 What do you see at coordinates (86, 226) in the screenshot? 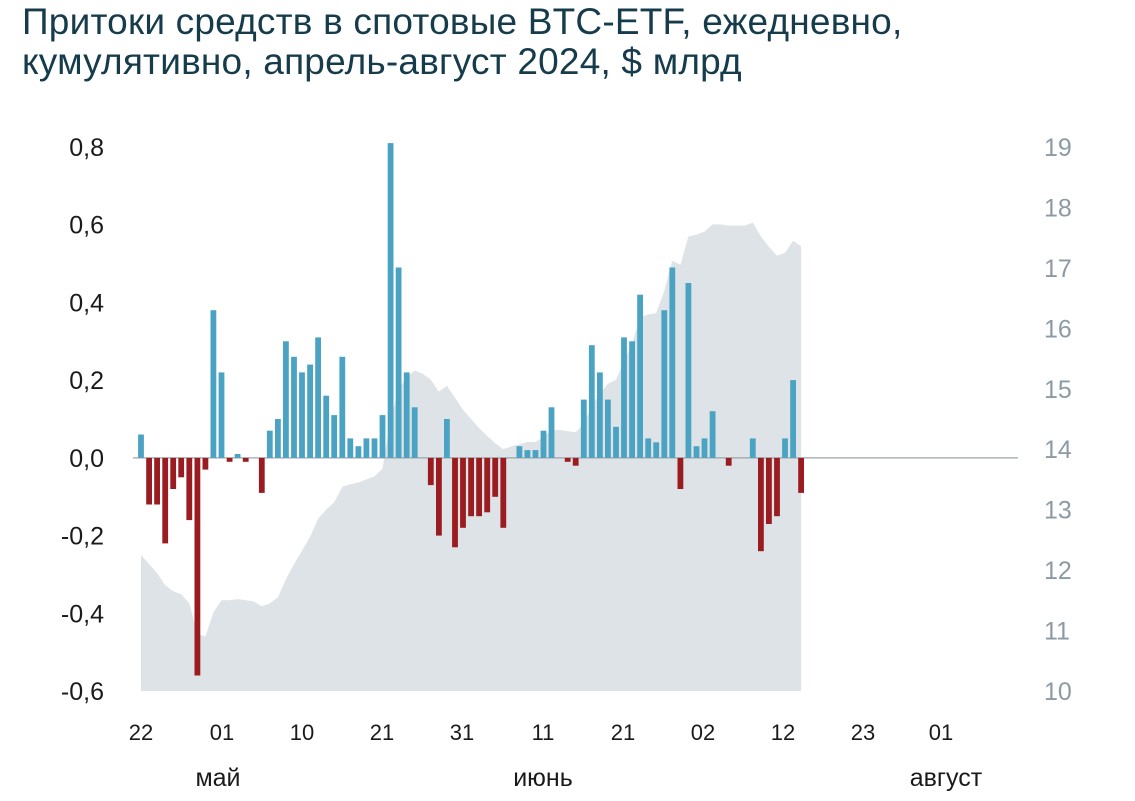
I see `left-axis-tick-label: 0,6` at bounding box center [86, 226].